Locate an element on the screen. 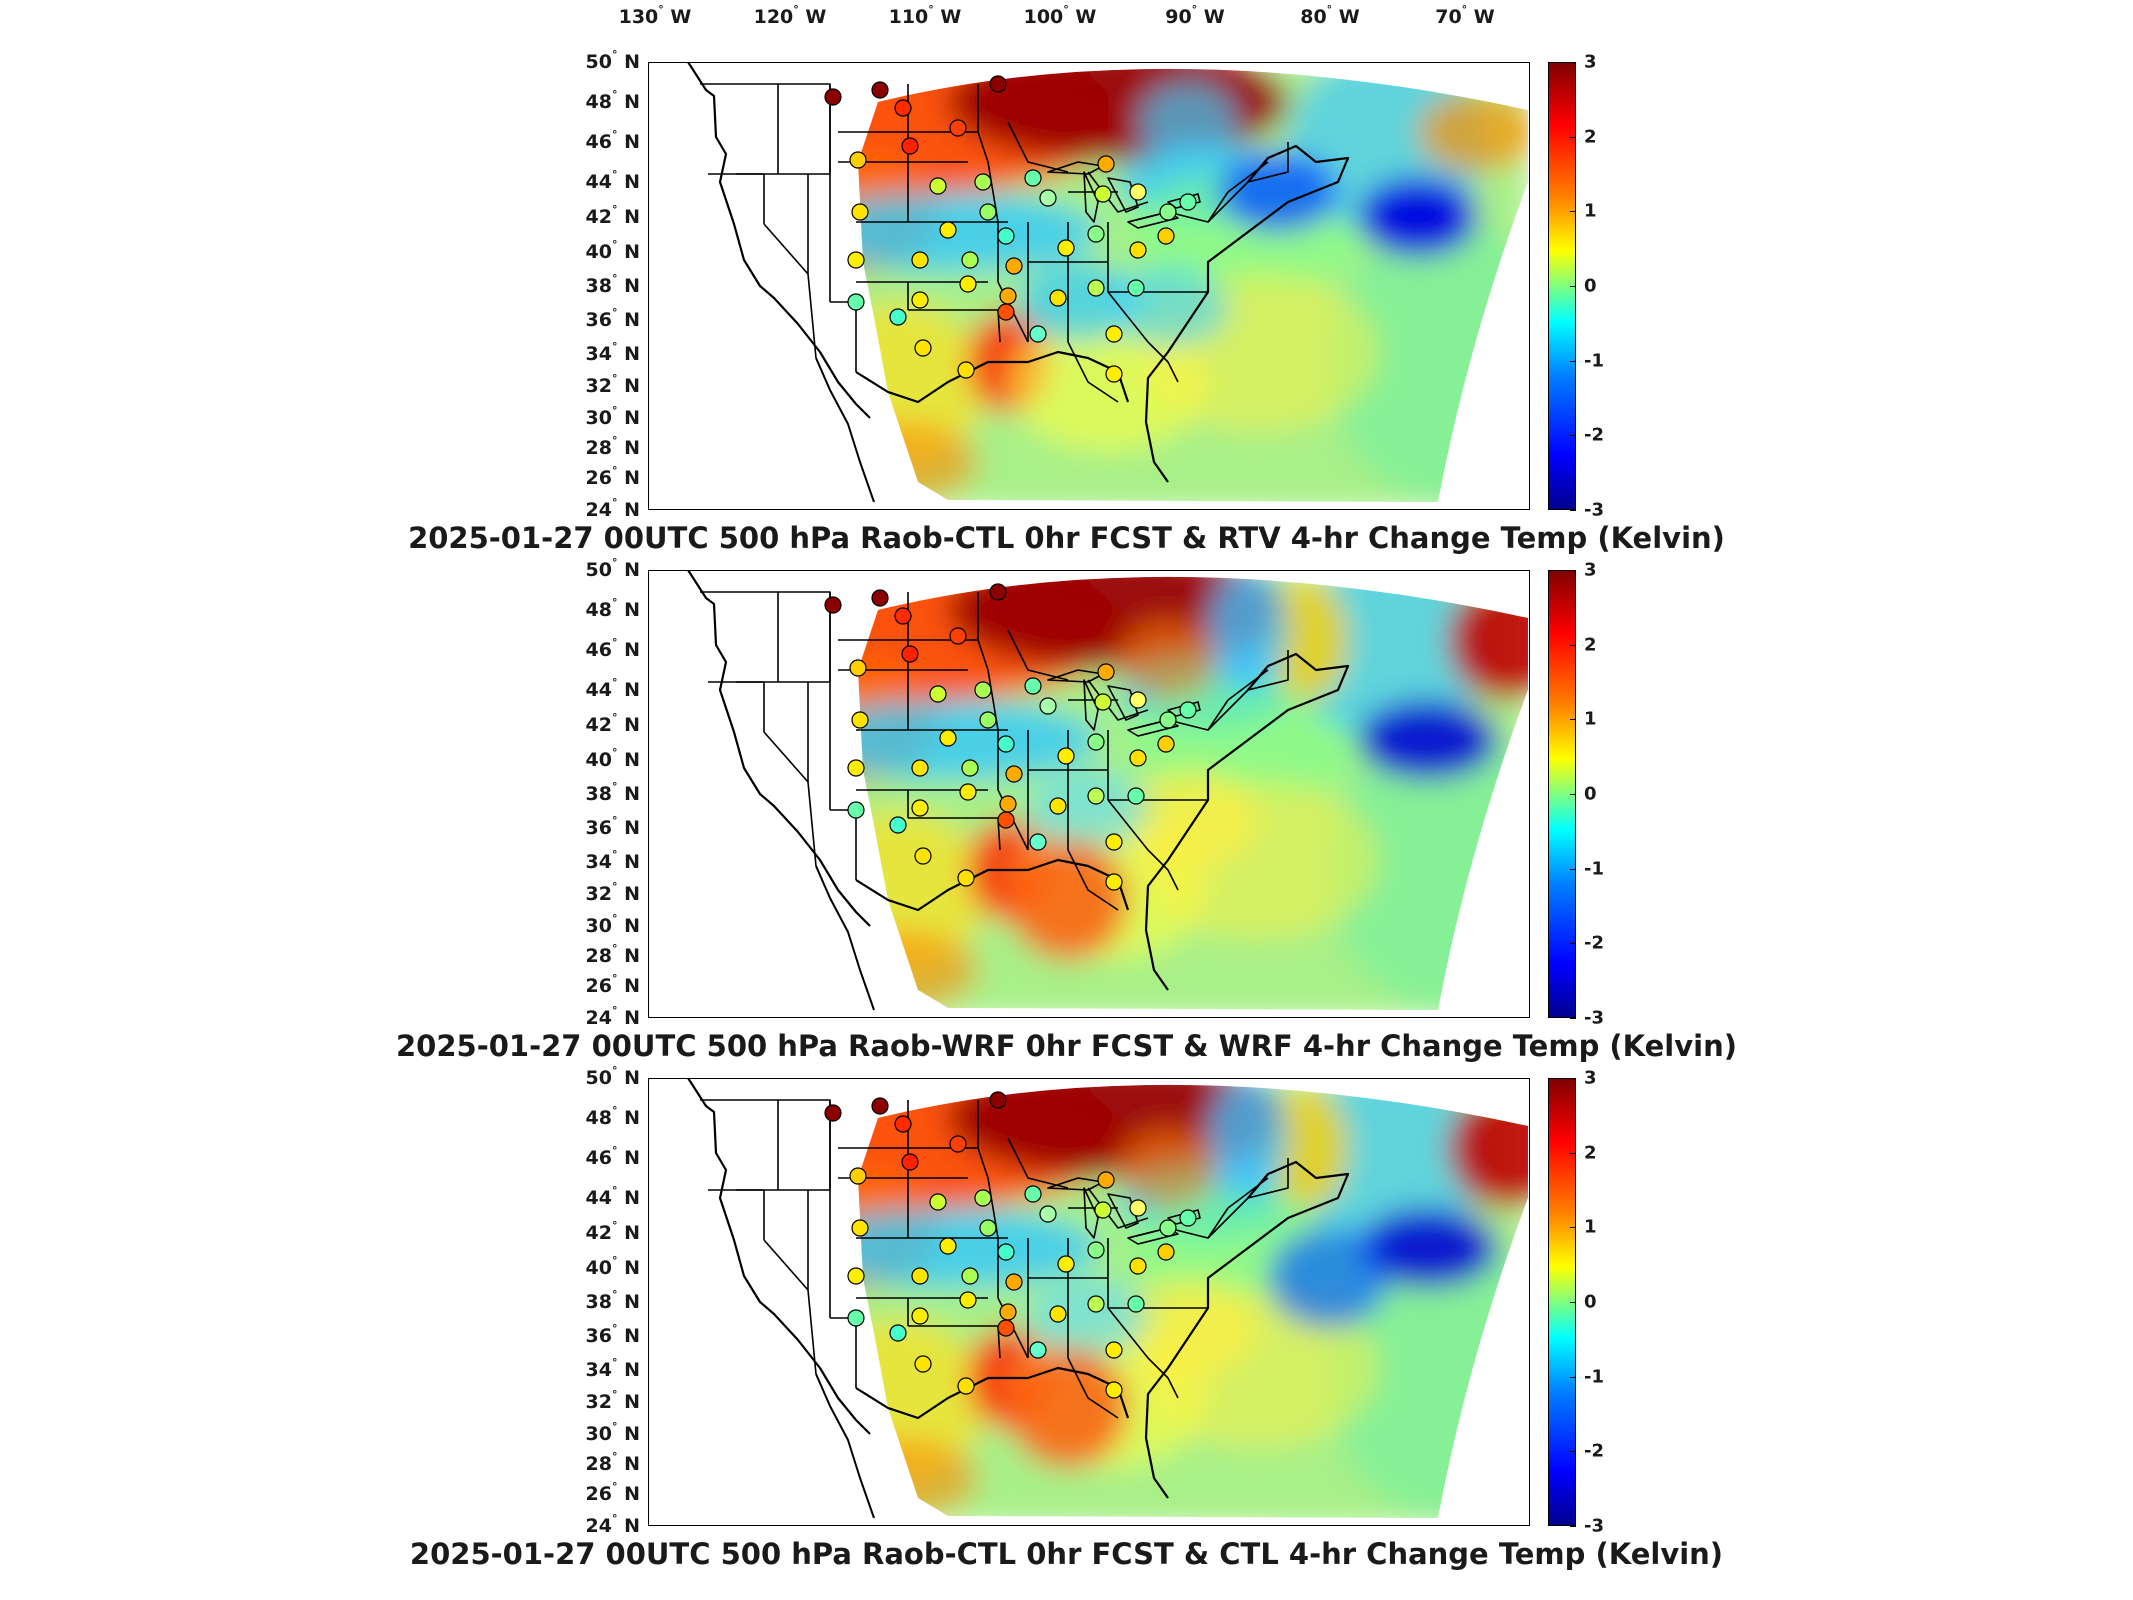  longitude-label: 120° W is located at coordinates (790, 15).